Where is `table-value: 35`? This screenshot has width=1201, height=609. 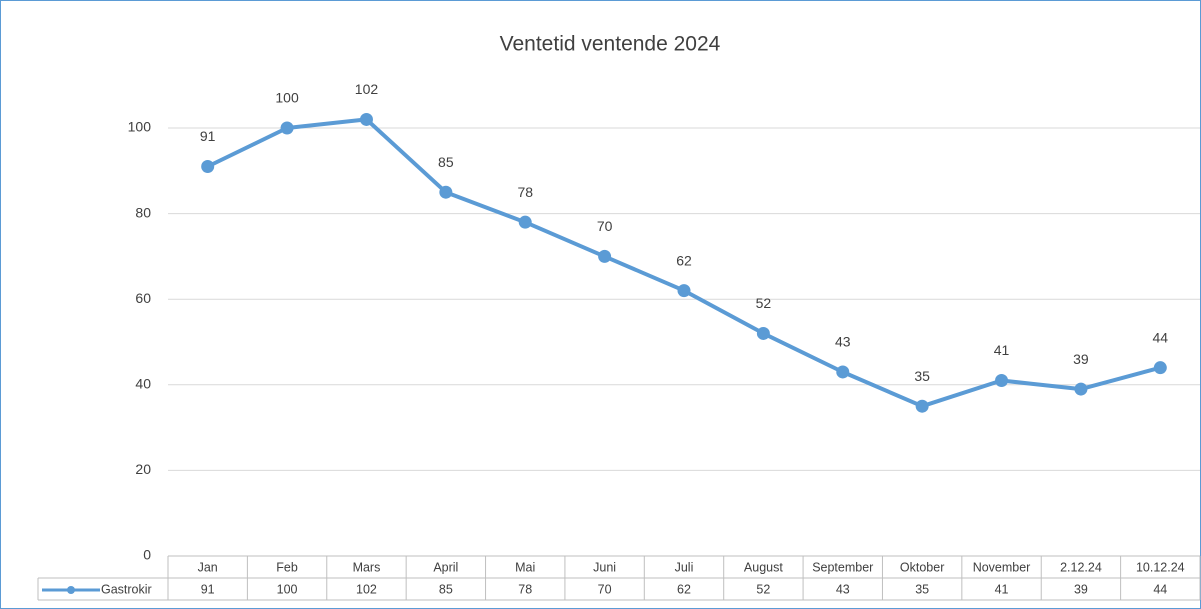 table-value: 35 is located at coordinates (922, 589).